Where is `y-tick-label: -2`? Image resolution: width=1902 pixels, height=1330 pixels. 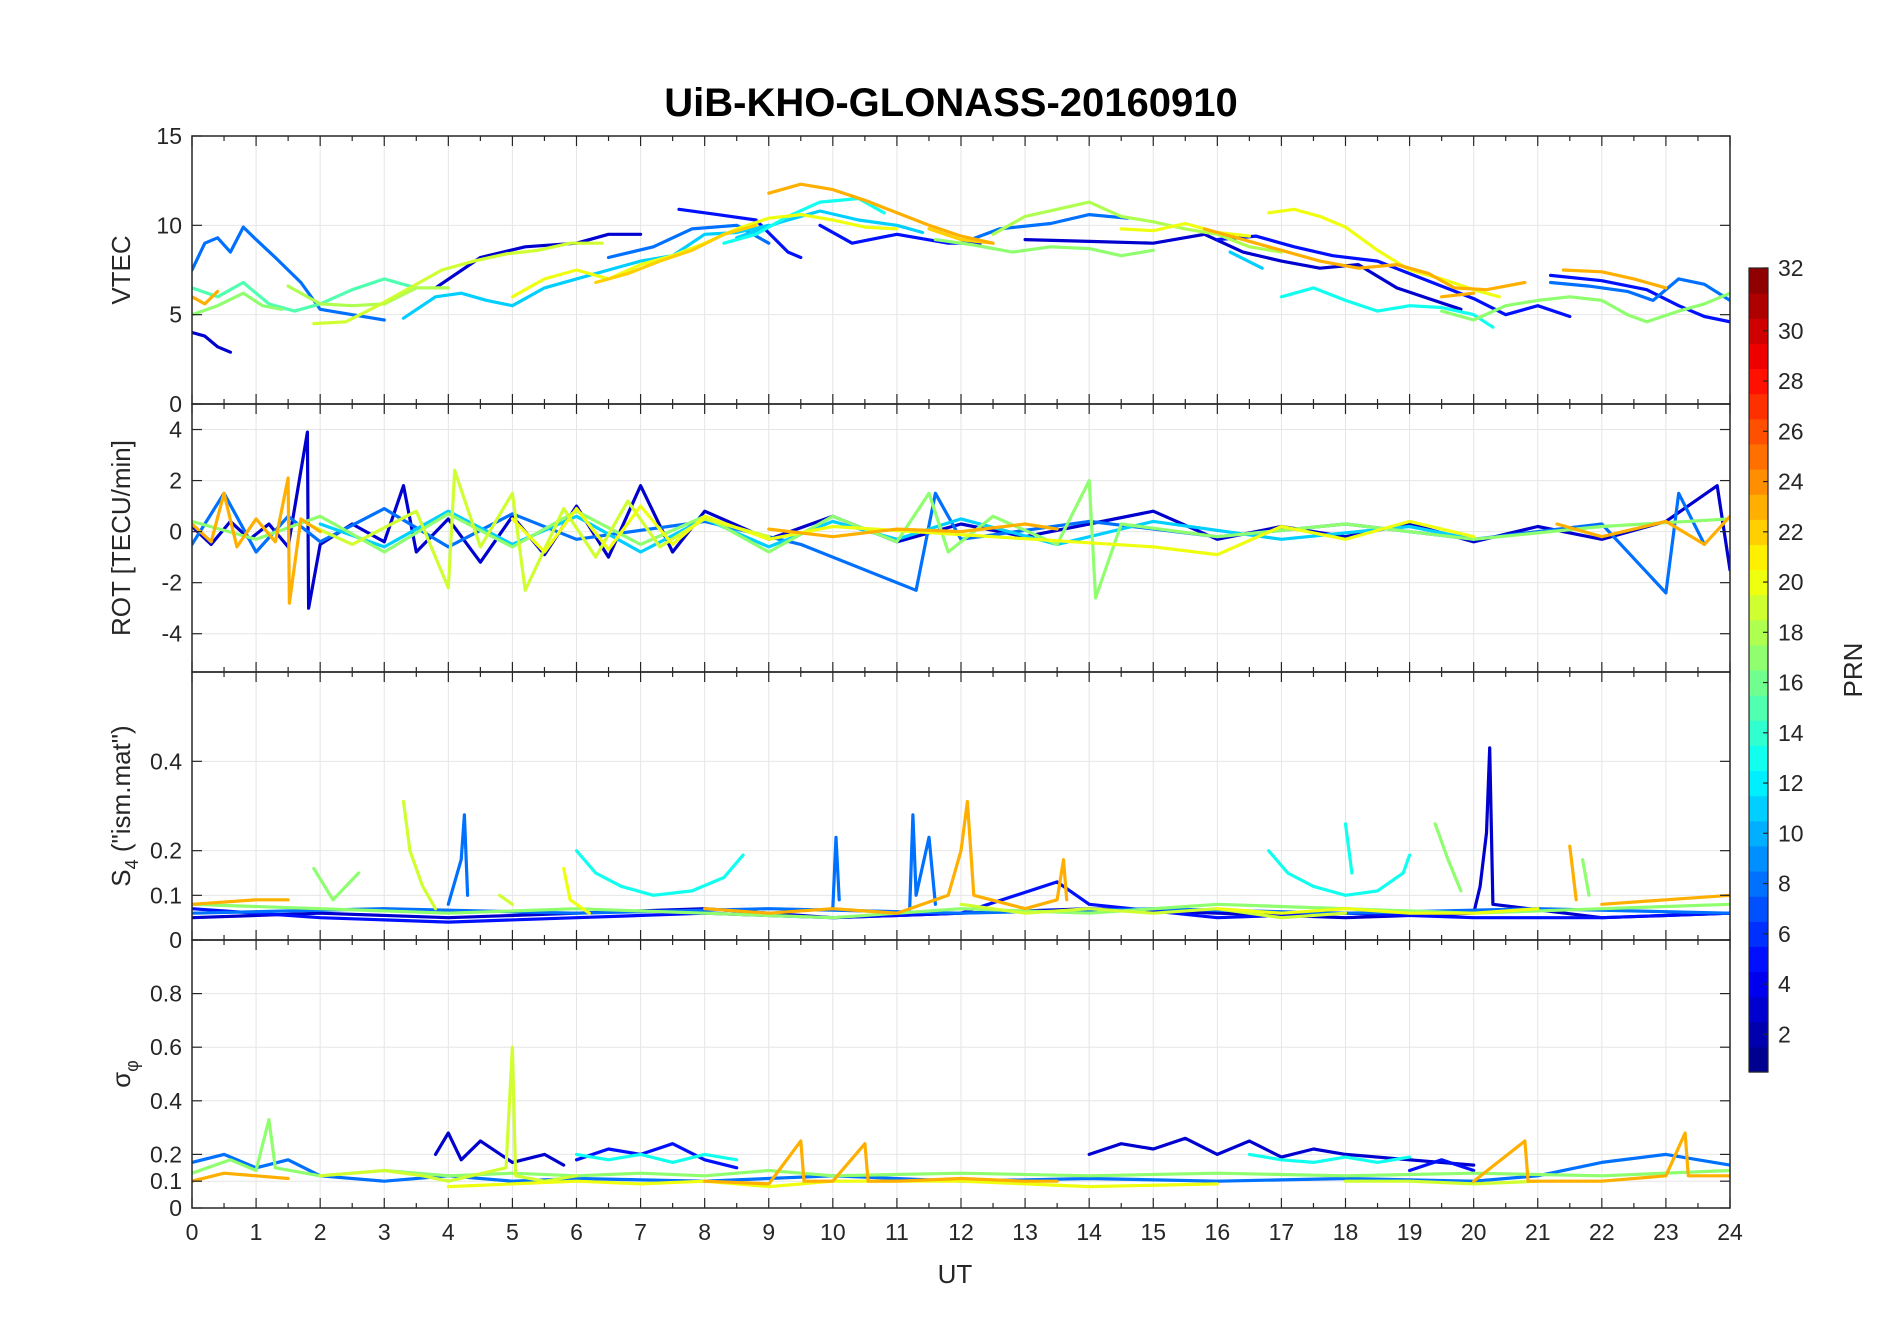
y-tick-label: -2 is located at coordinates (172, 583).